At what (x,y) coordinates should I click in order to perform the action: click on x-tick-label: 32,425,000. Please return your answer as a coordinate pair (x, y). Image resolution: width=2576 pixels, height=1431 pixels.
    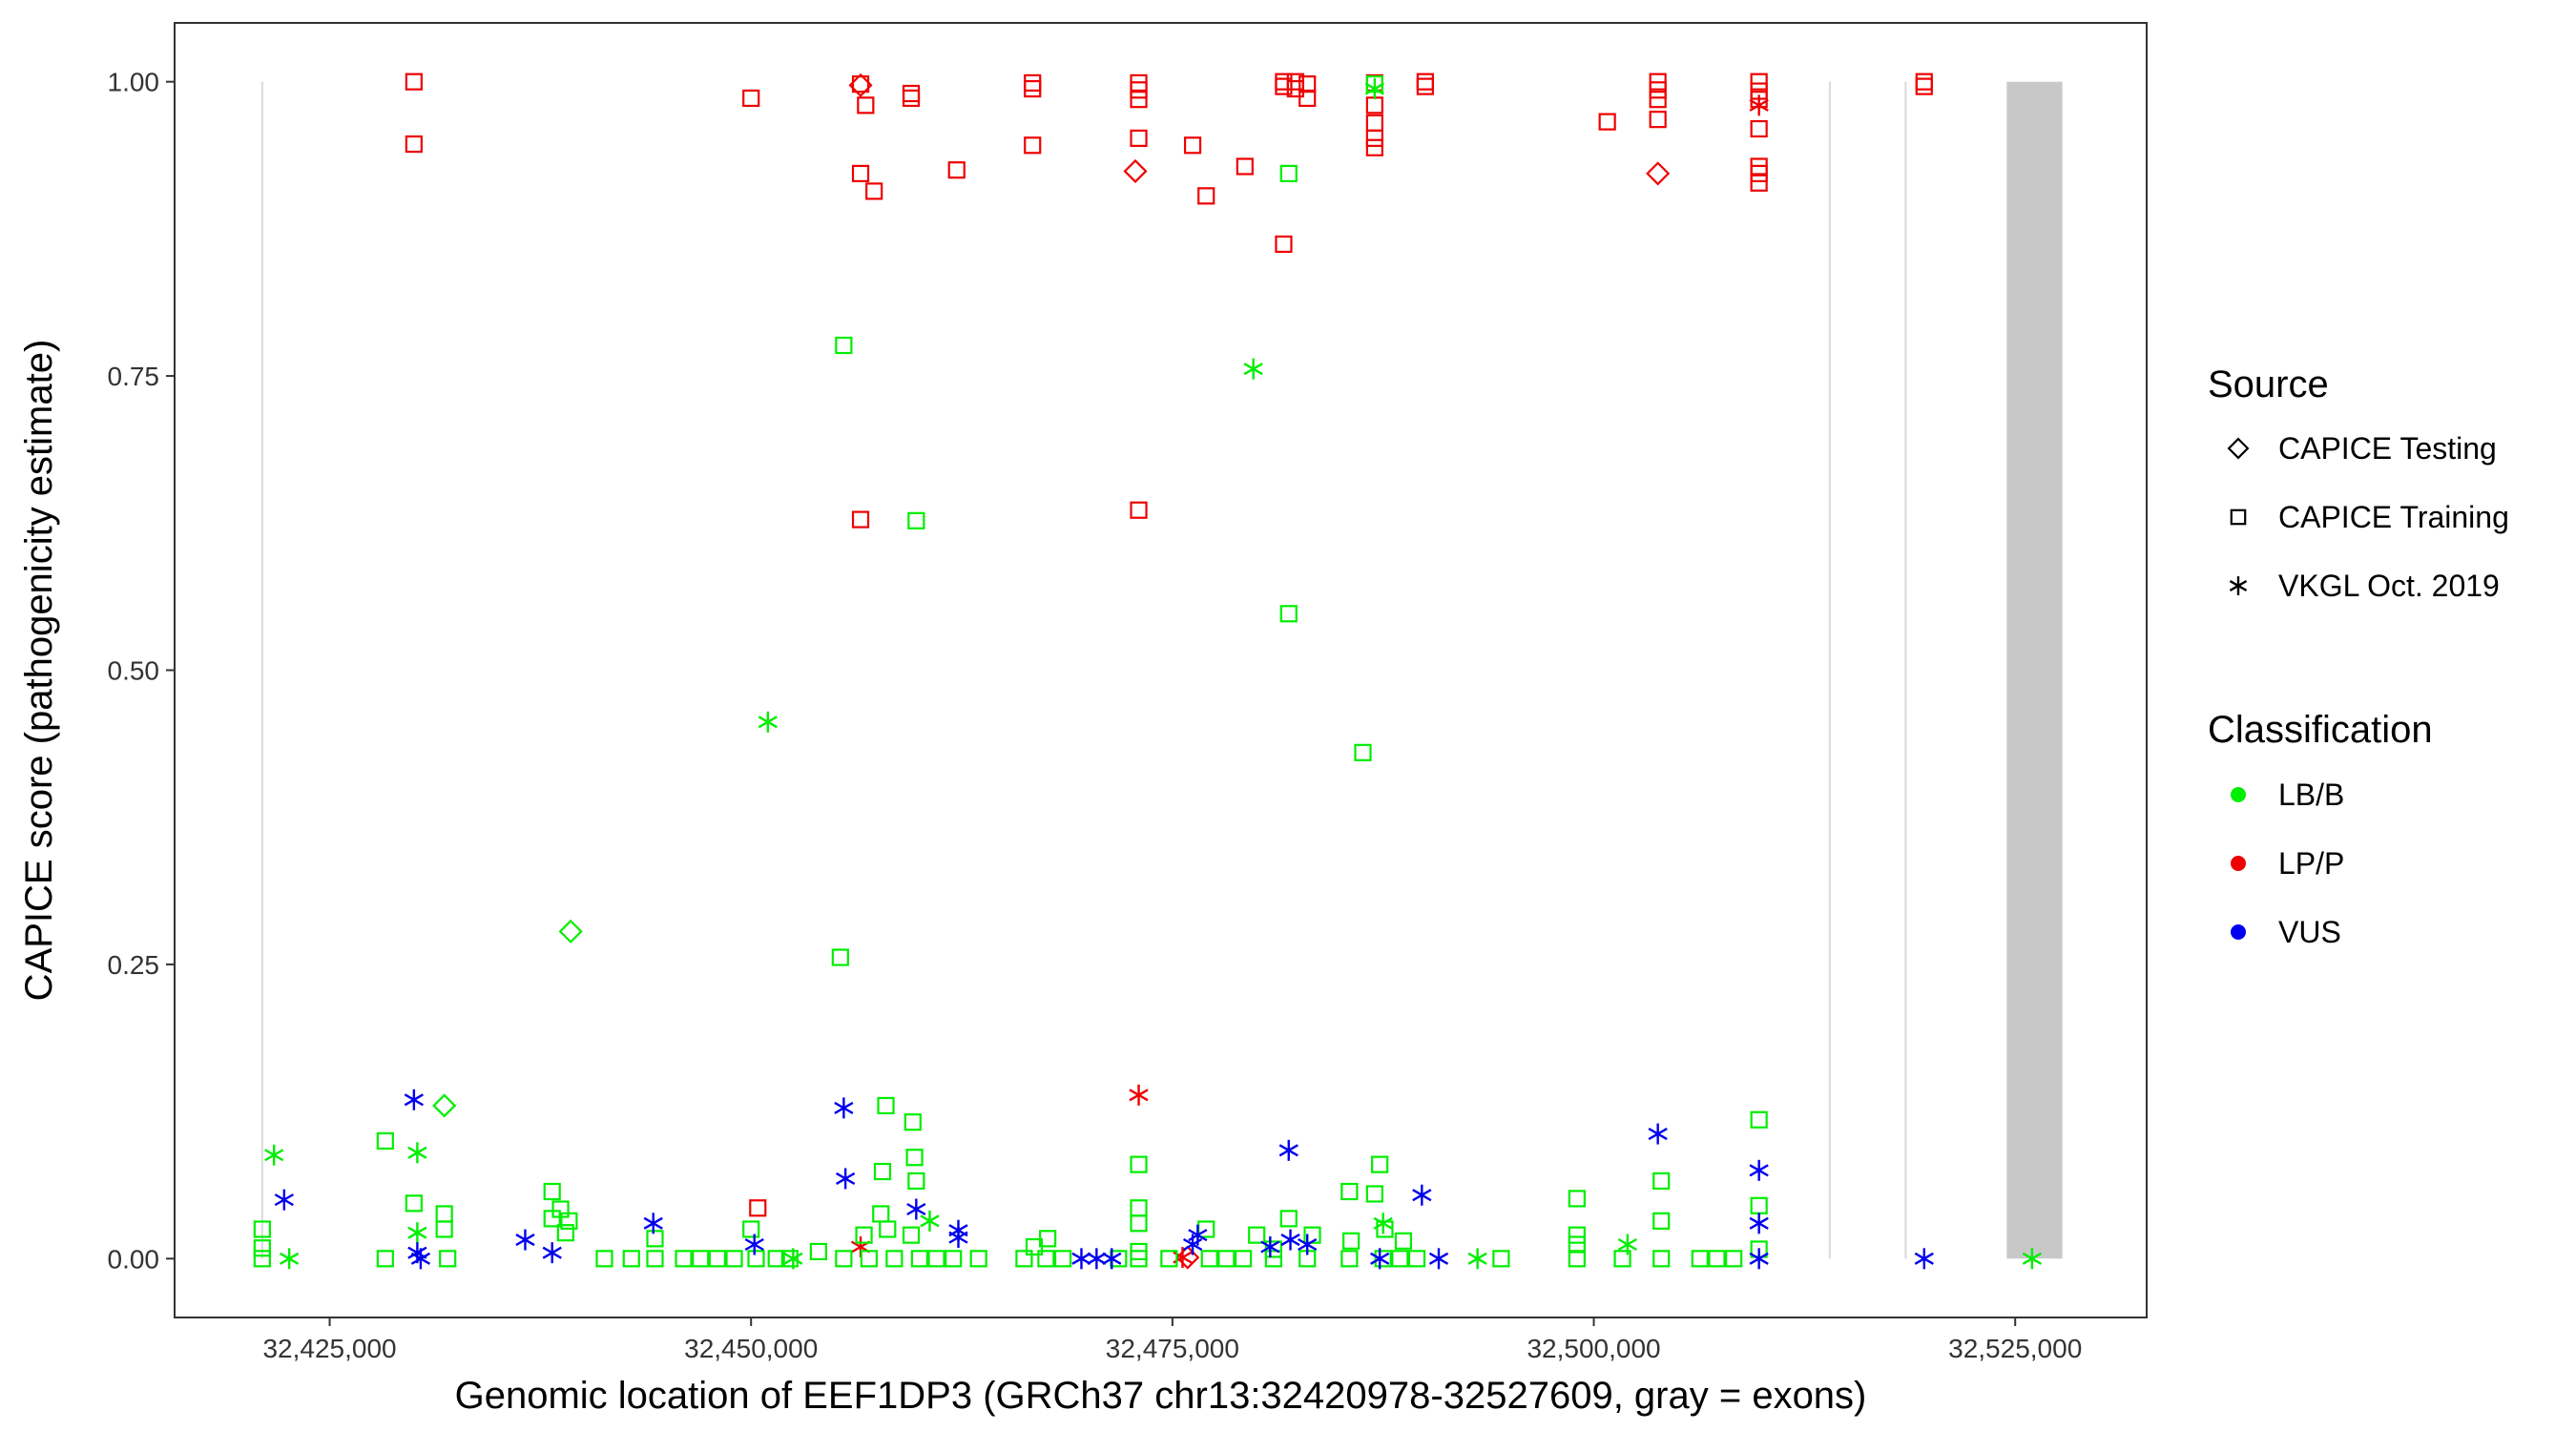
    Looking at the image, I should click on (329, 1348).